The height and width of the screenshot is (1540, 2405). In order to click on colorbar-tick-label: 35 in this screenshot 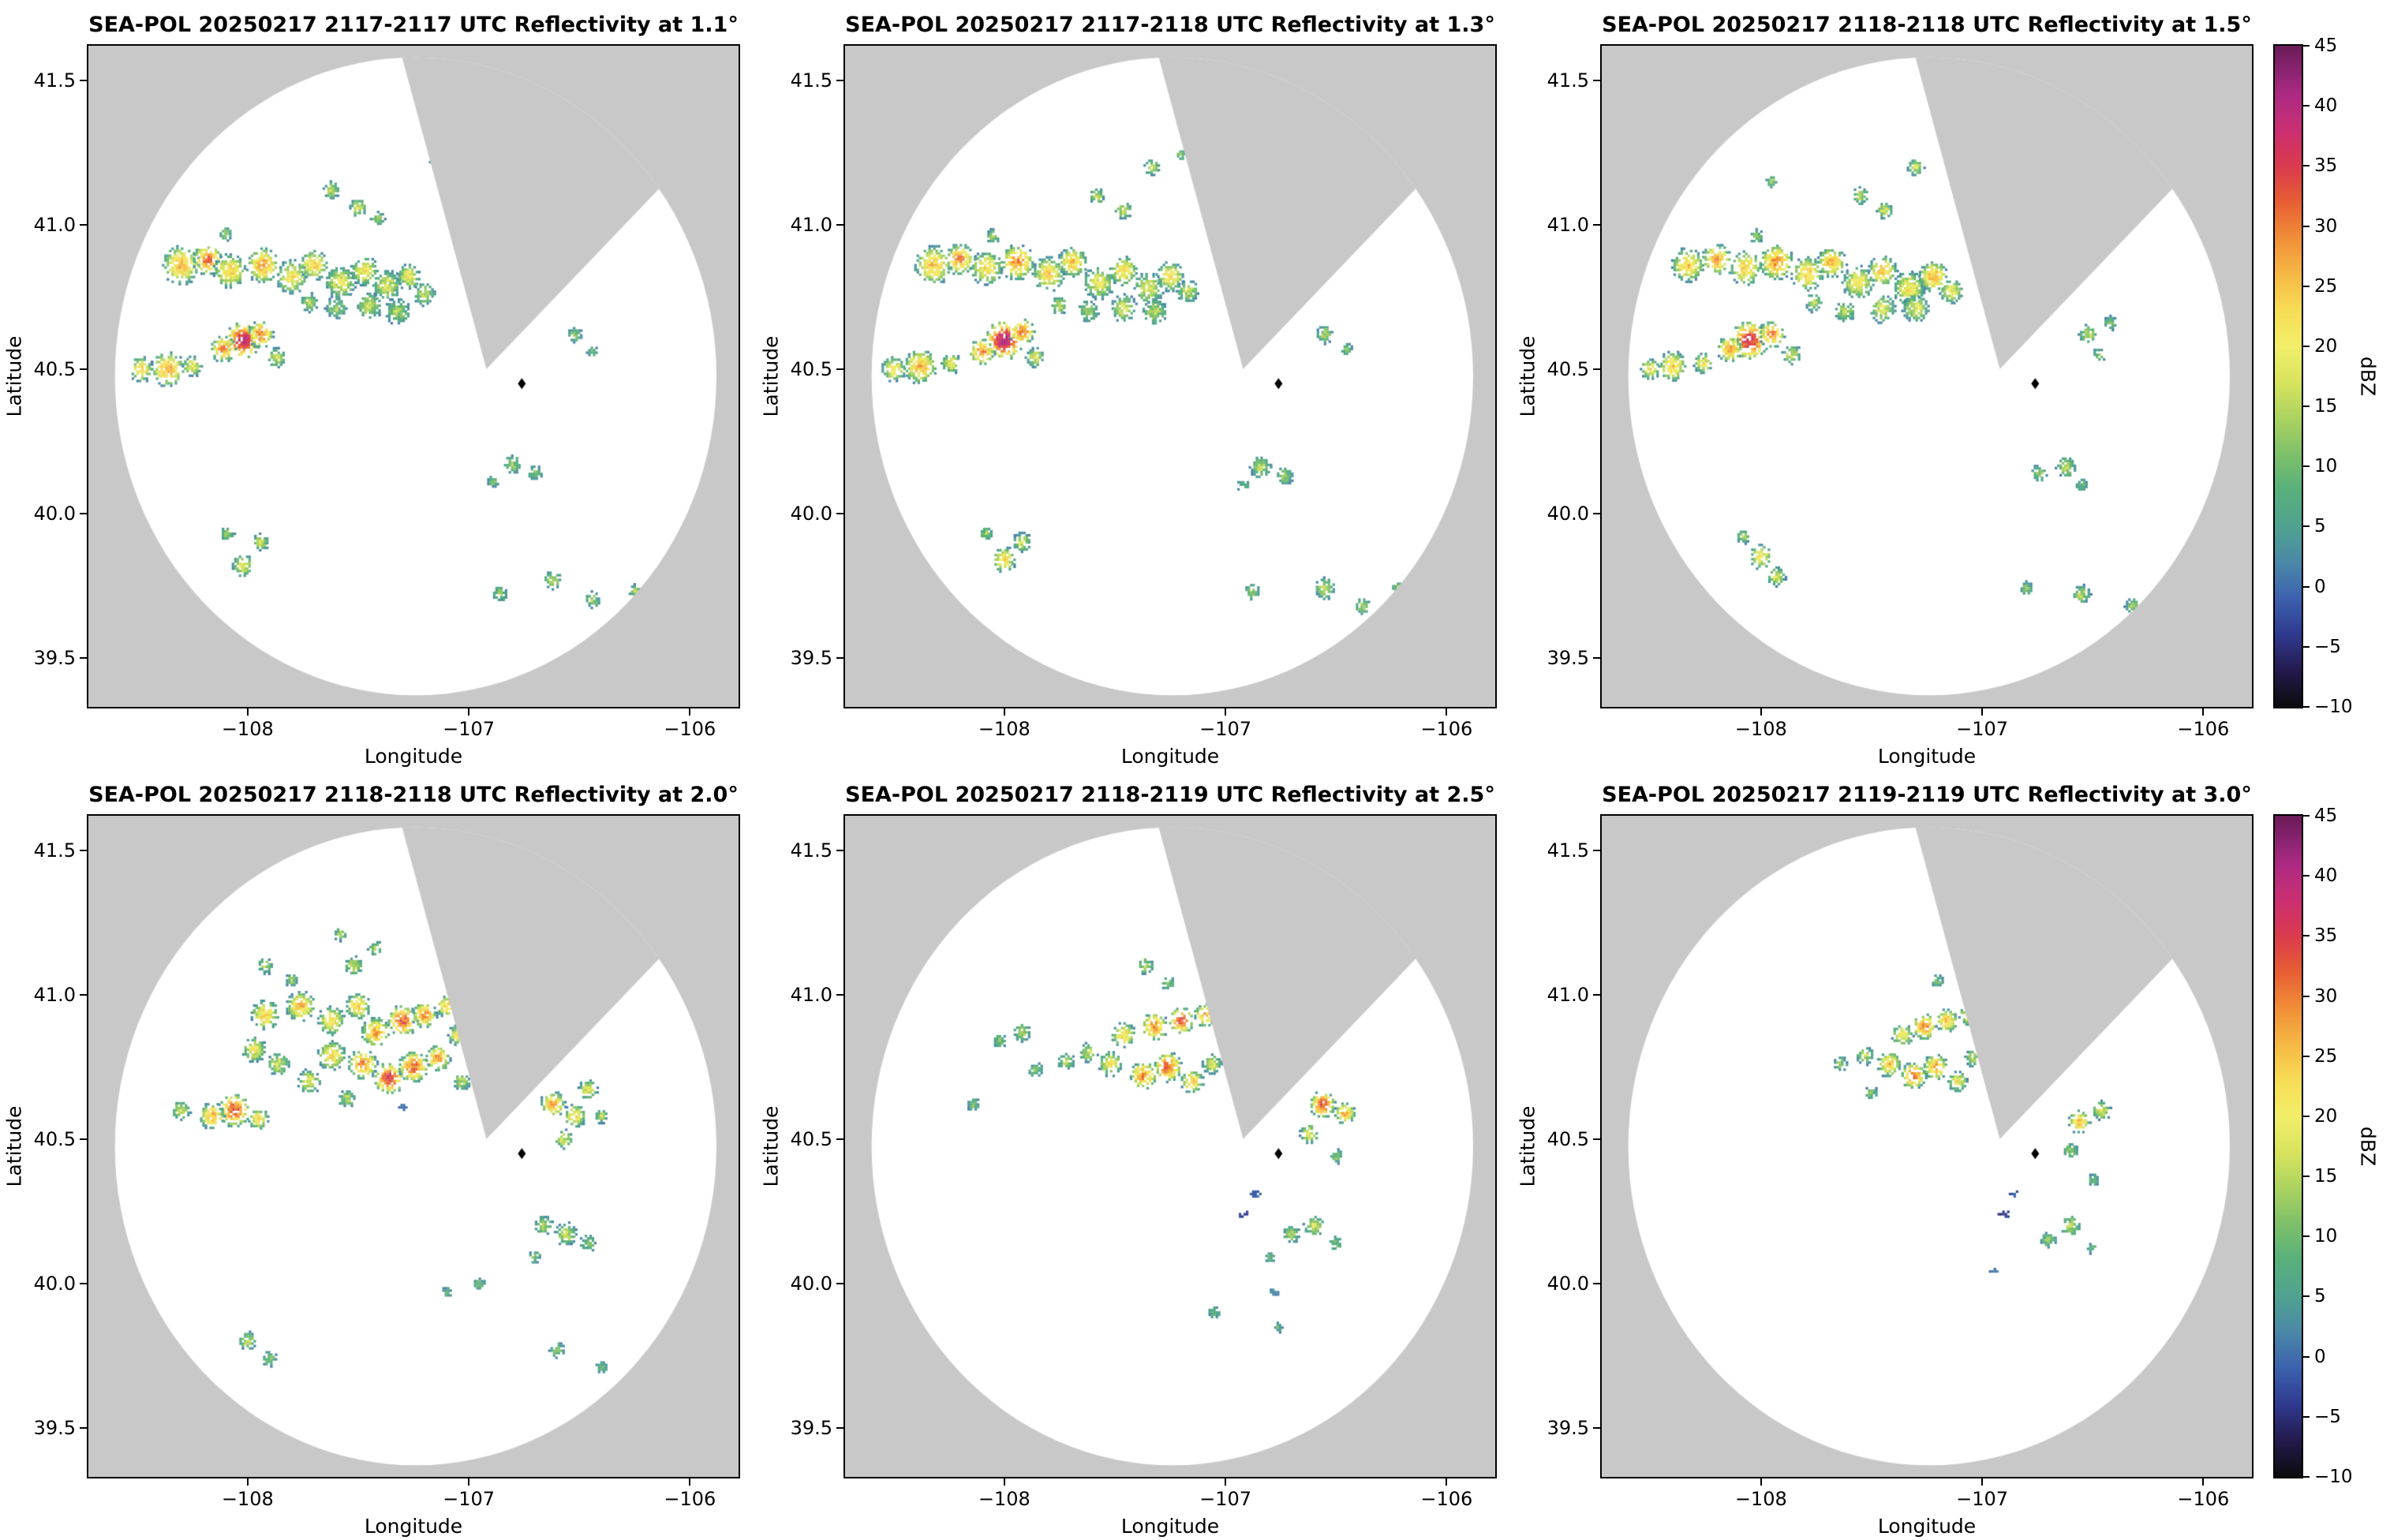, I will do `click(2326, 166)`.